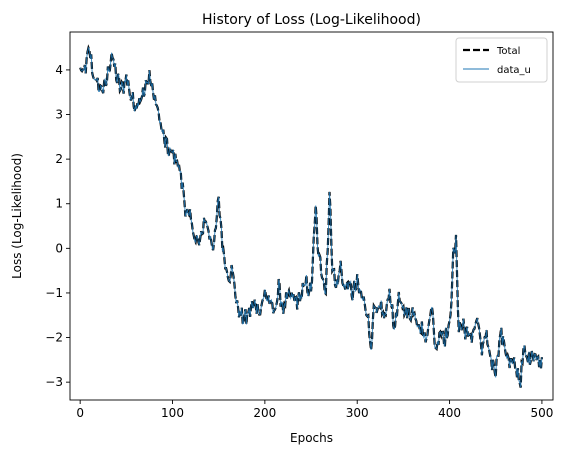 The height and width of the screenshot is (455, 565). I want to click on x-tick-label: 400, so click(449, 413).